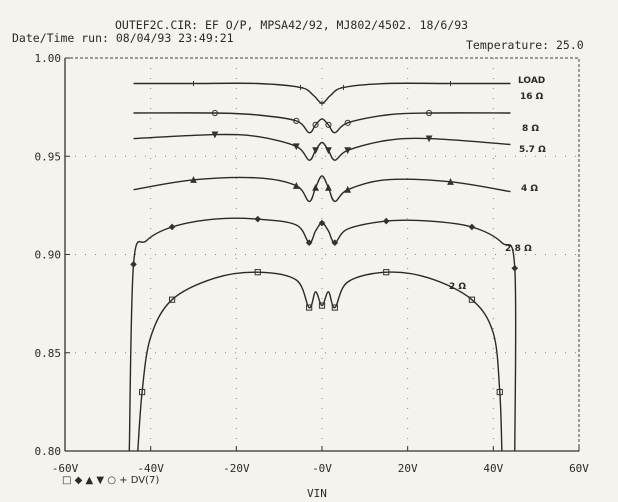  I want to click on series-label: 5.7 Ω, so click(532, 150).